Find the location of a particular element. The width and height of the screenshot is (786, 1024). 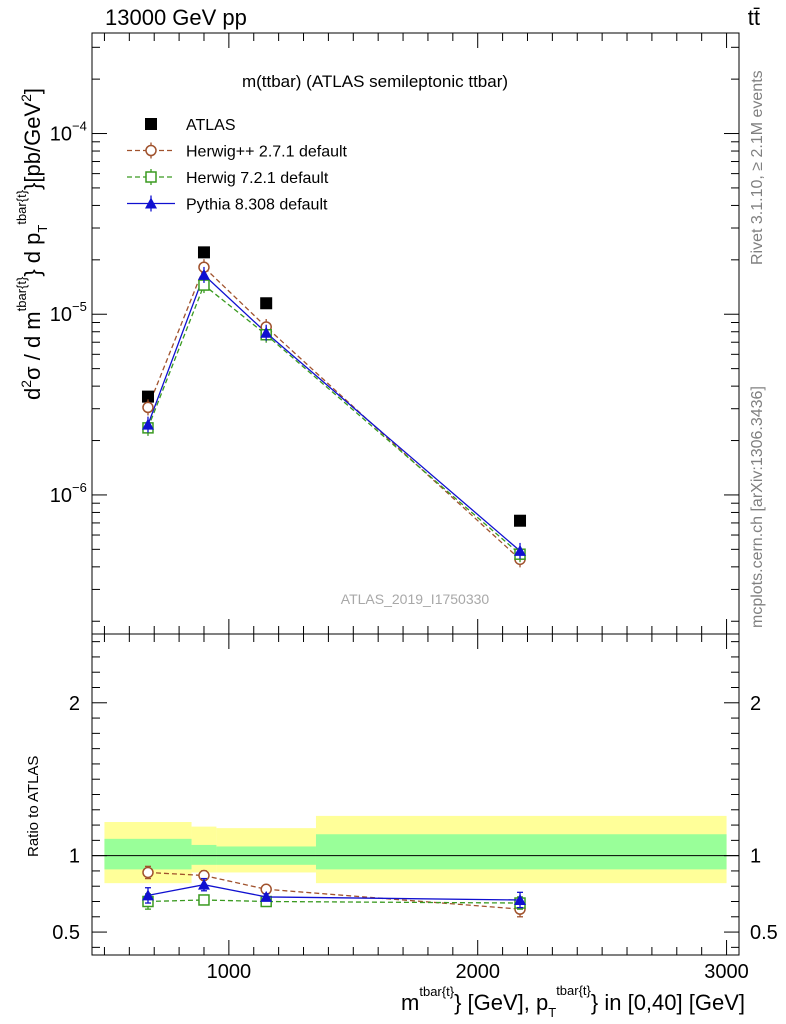

main-ylabel: d2σ / d mtbar{t}} d pTtbar{t}}[pb/GeV2] is located at coordinates (32, 244).